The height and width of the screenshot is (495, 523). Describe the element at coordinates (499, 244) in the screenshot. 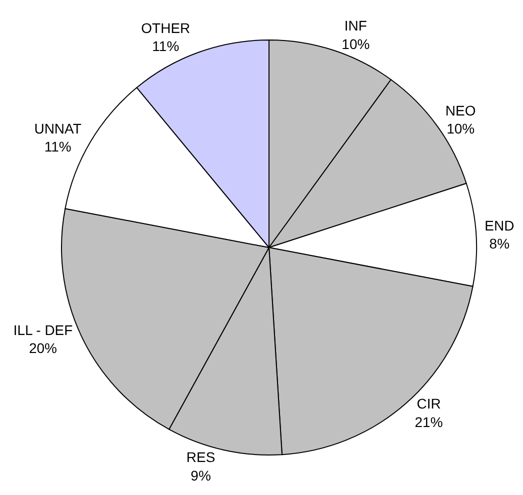

I see `data-label: 8%` at that location.